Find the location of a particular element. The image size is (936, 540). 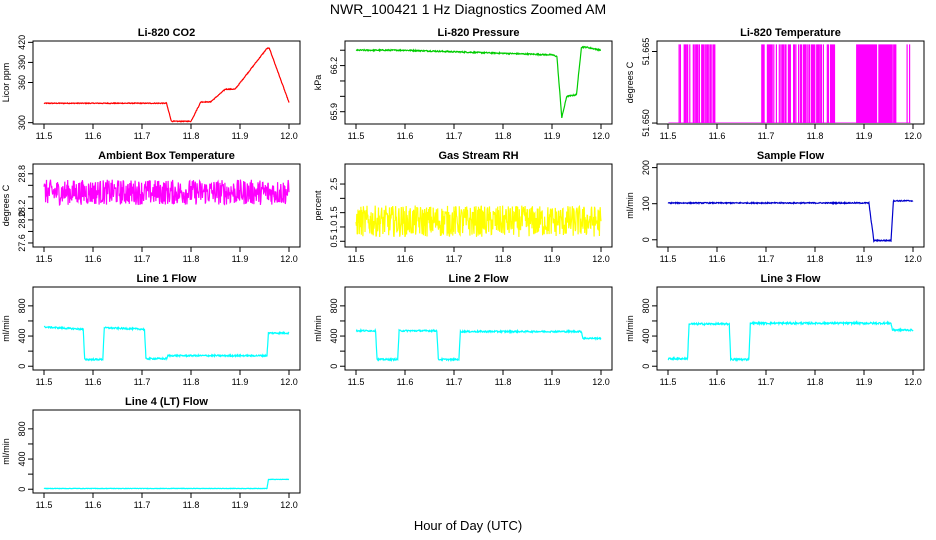

y-tick-label: 27.6 is located at coordinates (22, 243).